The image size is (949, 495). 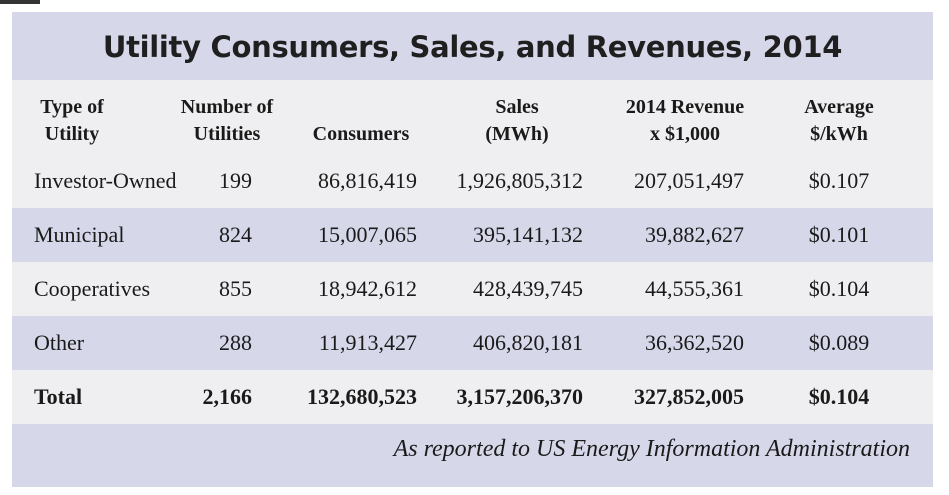 I want to click on cell-sales: 1,926,805,312, so click(x=520, y=180).